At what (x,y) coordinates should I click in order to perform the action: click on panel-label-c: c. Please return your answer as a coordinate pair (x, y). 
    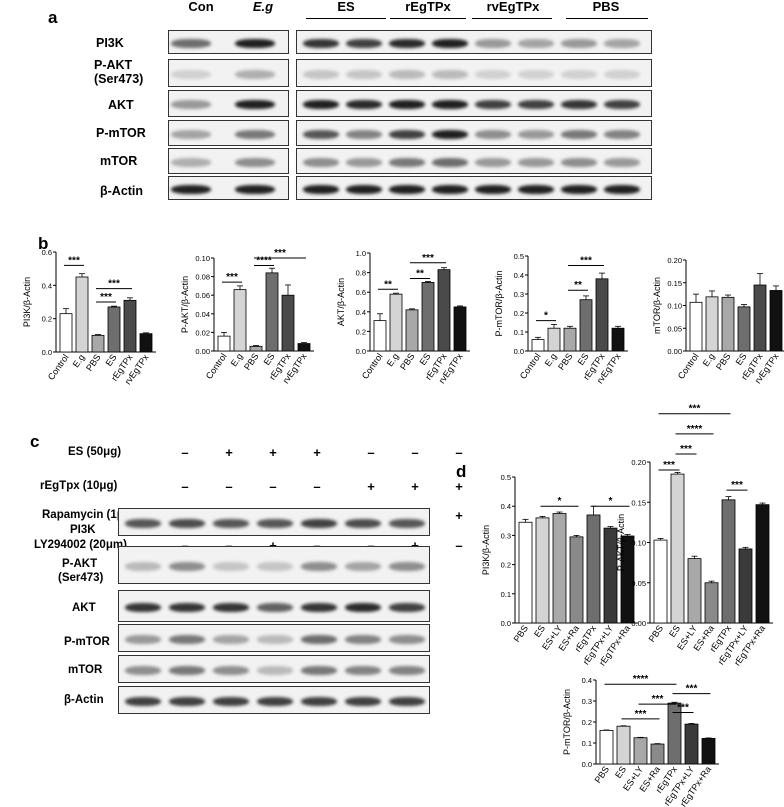
    Looking at the image, I should click on (35, 441).